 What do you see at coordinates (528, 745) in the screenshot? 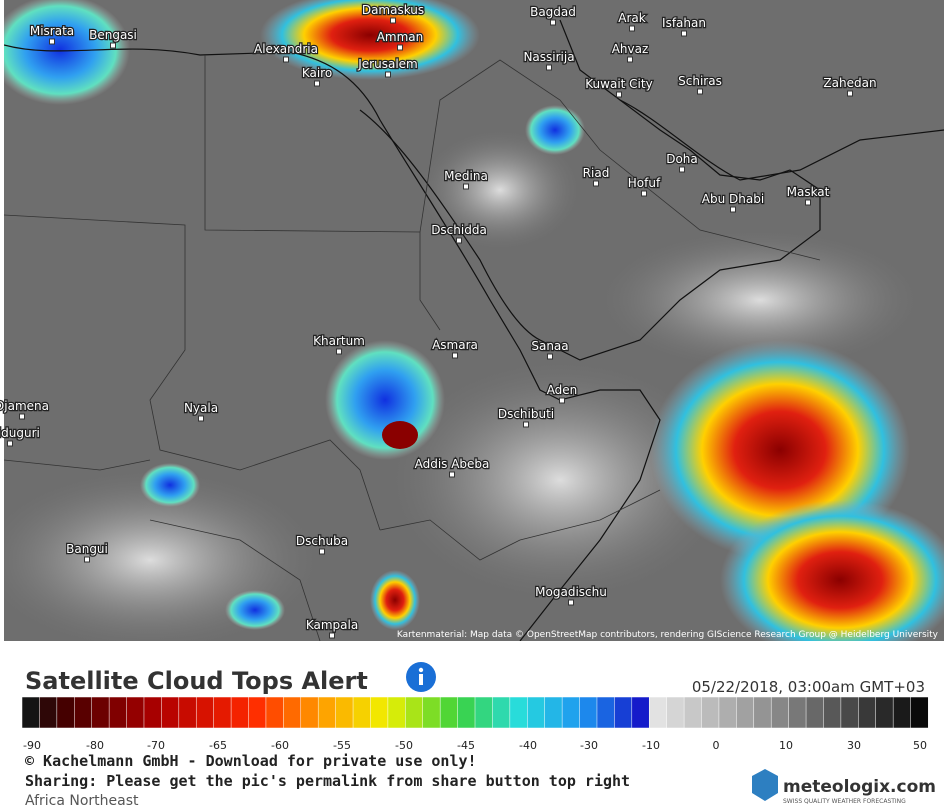
I see `scale-tick-label: -40` at bounding box center [528, 745].